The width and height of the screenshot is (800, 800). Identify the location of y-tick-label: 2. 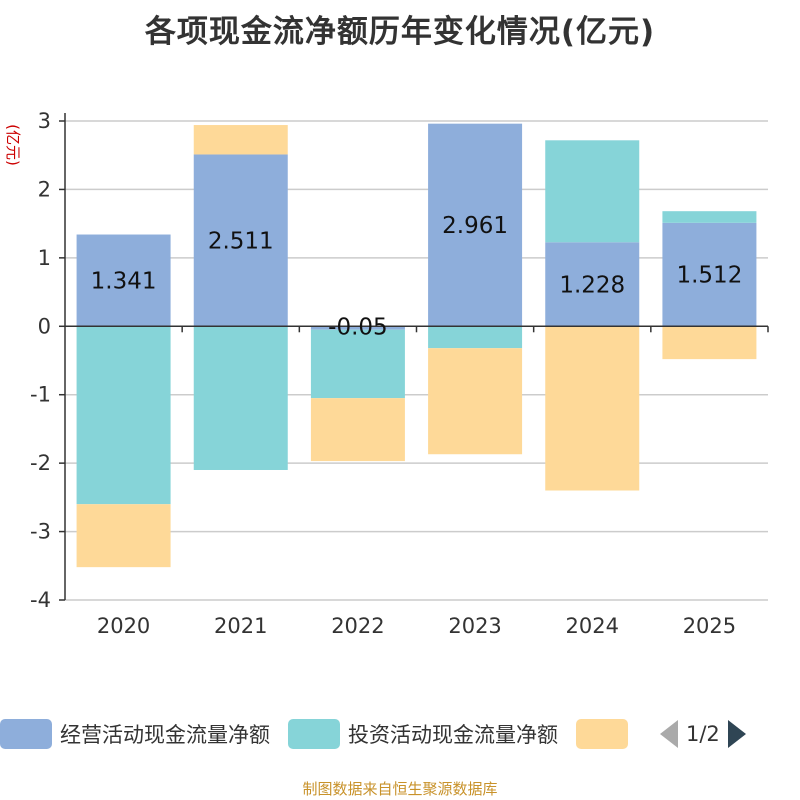
(44, 189).